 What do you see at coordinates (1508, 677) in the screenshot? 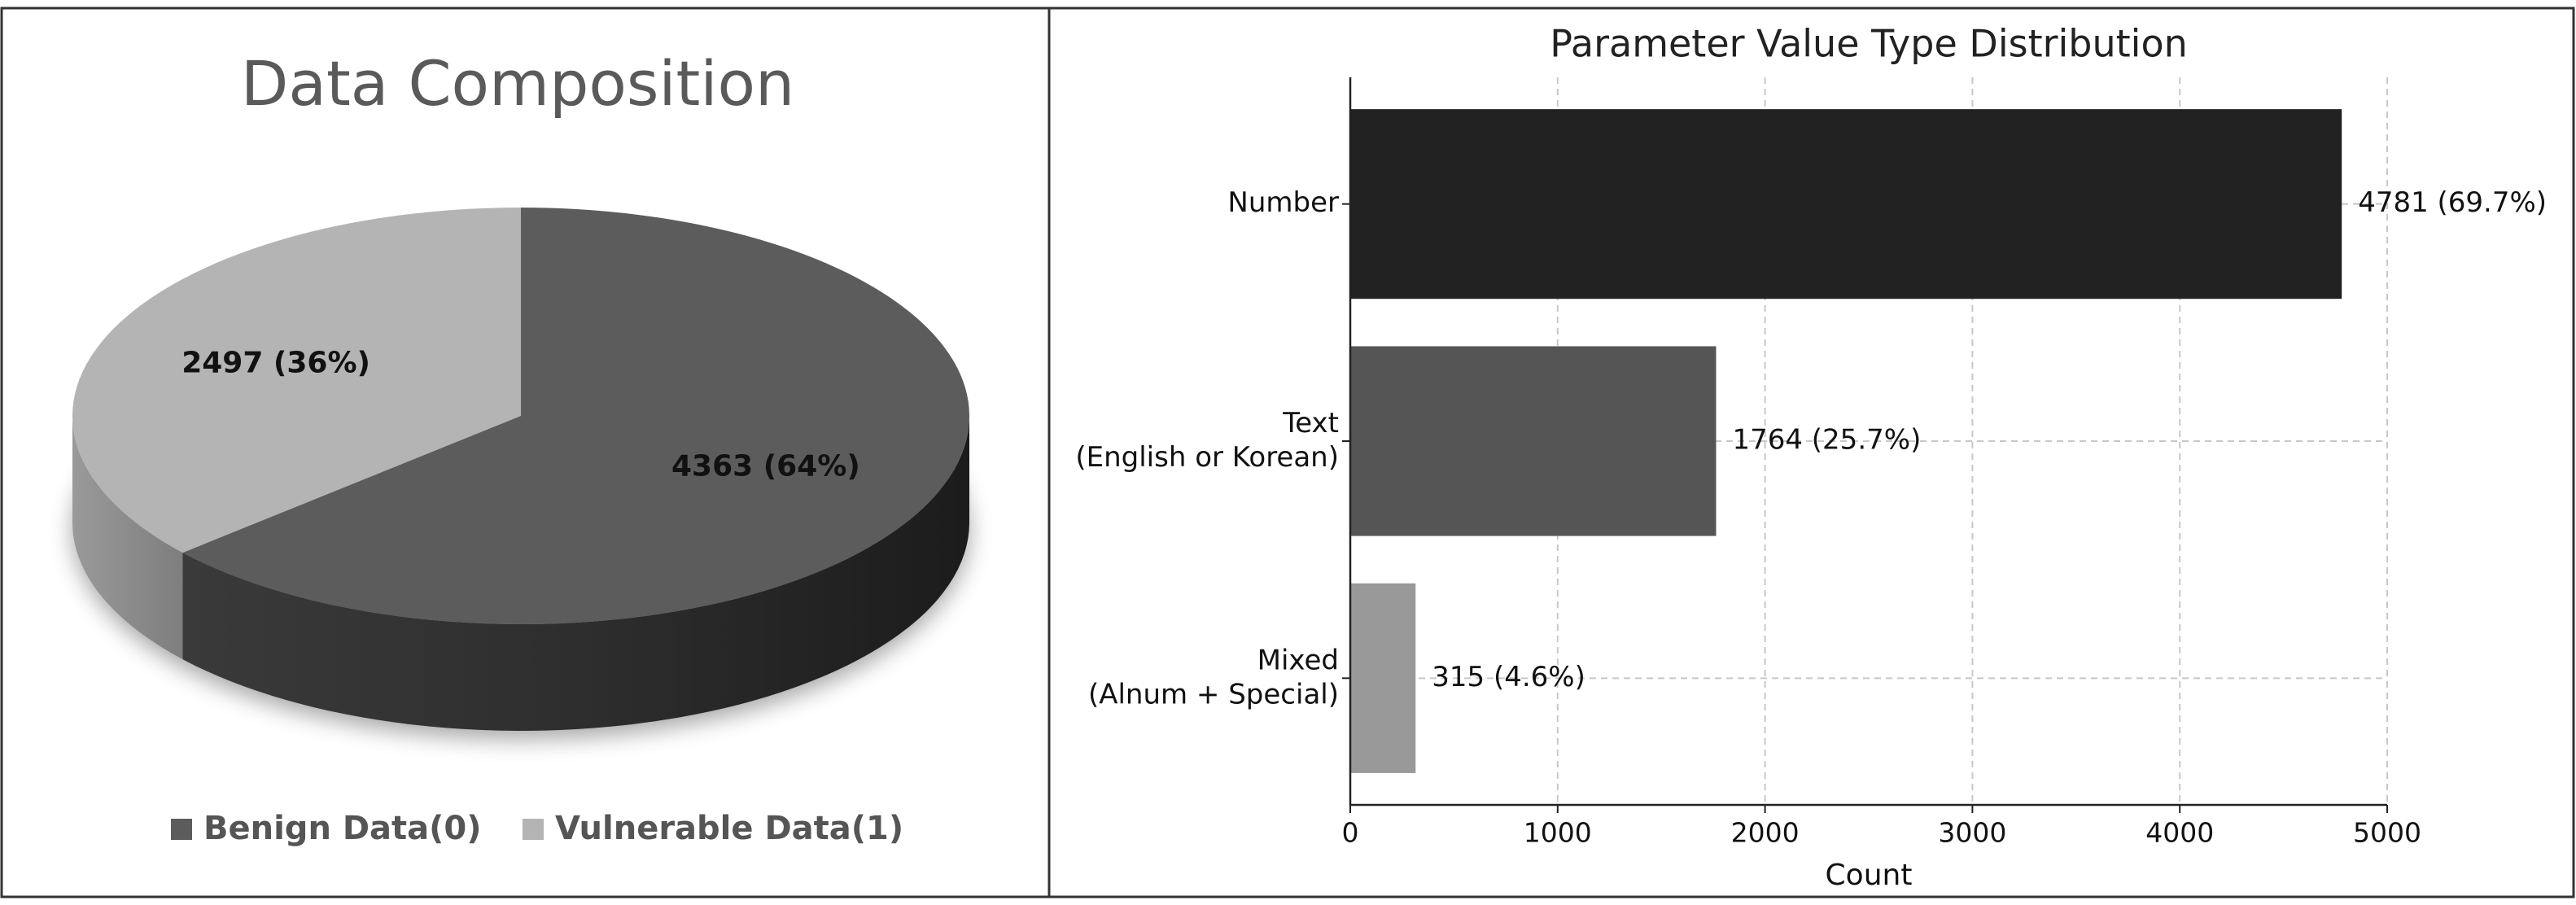
I see `bar-value-label: 315 (4.6%)` at bounding box center [1508, 677].